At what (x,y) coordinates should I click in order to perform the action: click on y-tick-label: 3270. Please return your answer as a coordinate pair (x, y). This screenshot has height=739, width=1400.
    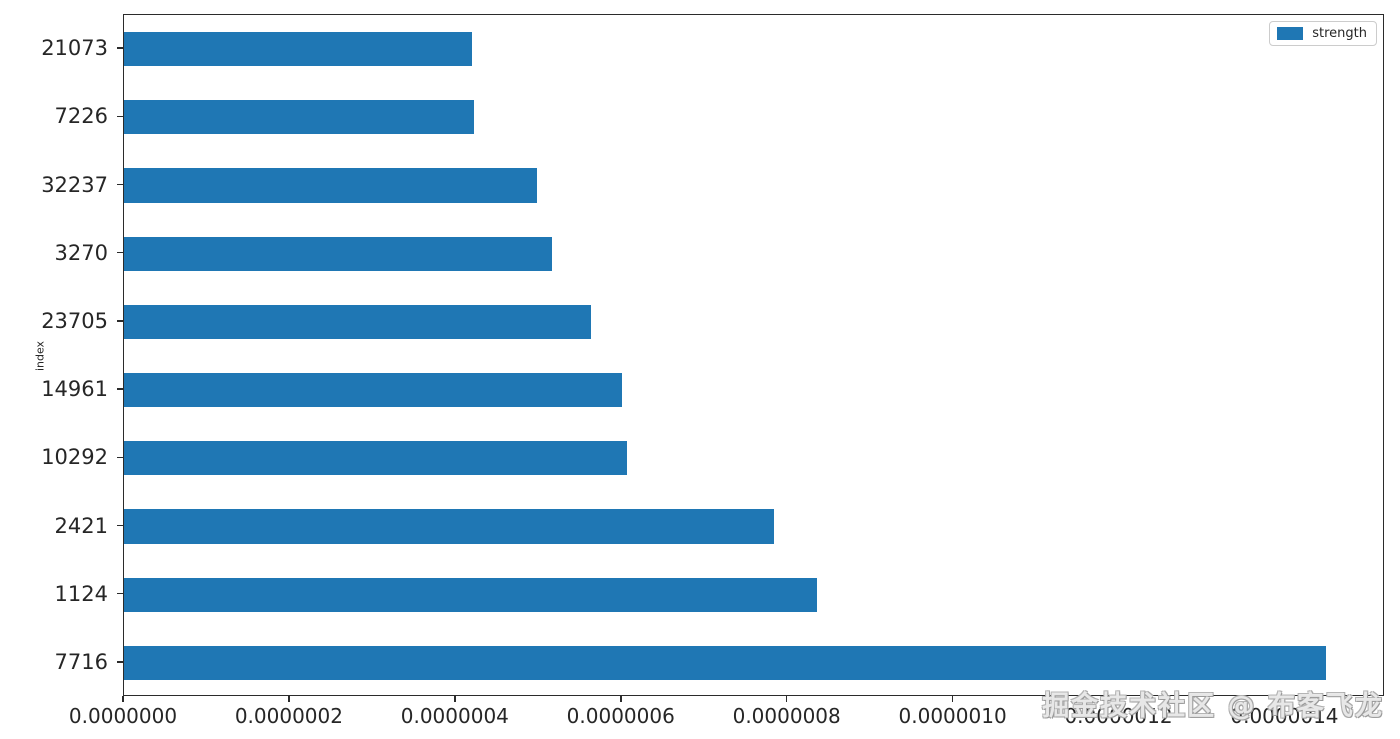
    Looking at the image, I should click on (81, 252).